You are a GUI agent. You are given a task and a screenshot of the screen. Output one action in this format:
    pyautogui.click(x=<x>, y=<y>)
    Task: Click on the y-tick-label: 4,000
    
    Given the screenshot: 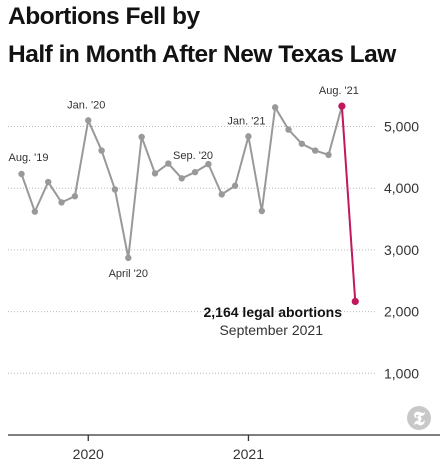 What is the action you would take?
    pyautogui.click(x=401, y=188)
    